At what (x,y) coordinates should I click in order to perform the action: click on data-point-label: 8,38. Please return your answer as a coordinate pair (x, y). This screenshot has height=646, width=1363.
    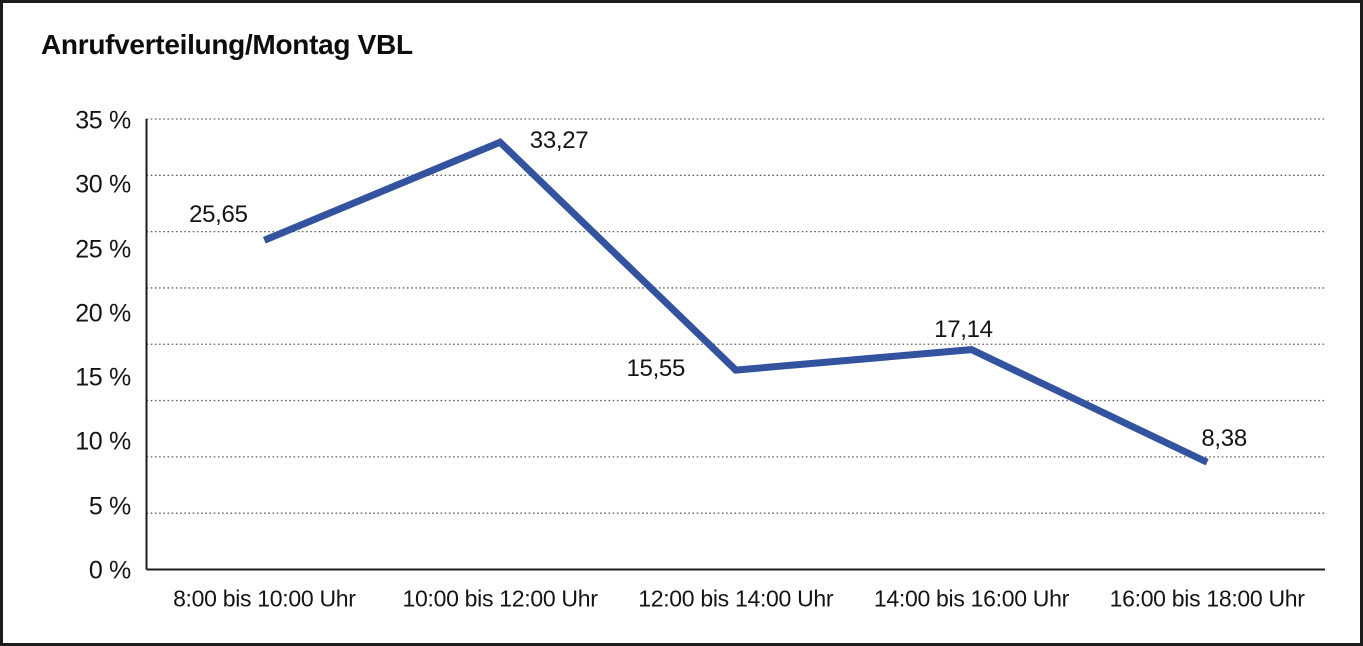
    Looking at the image, I should click on (1224, 439).